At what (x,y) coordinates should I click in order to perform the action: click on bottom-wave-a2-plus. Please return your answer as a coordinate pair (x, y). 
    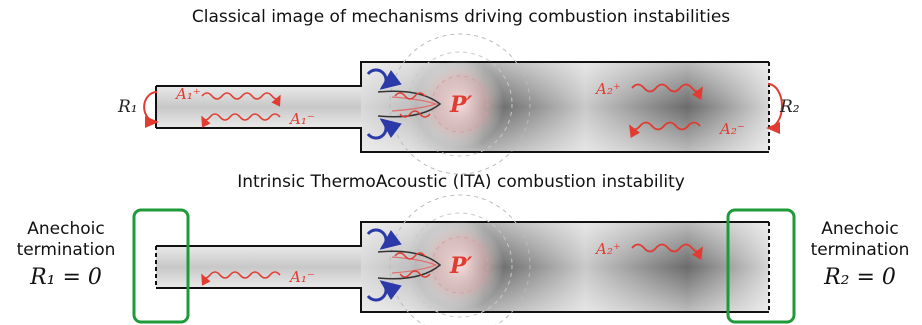
    Looking at the image, I should click on (667, 252).